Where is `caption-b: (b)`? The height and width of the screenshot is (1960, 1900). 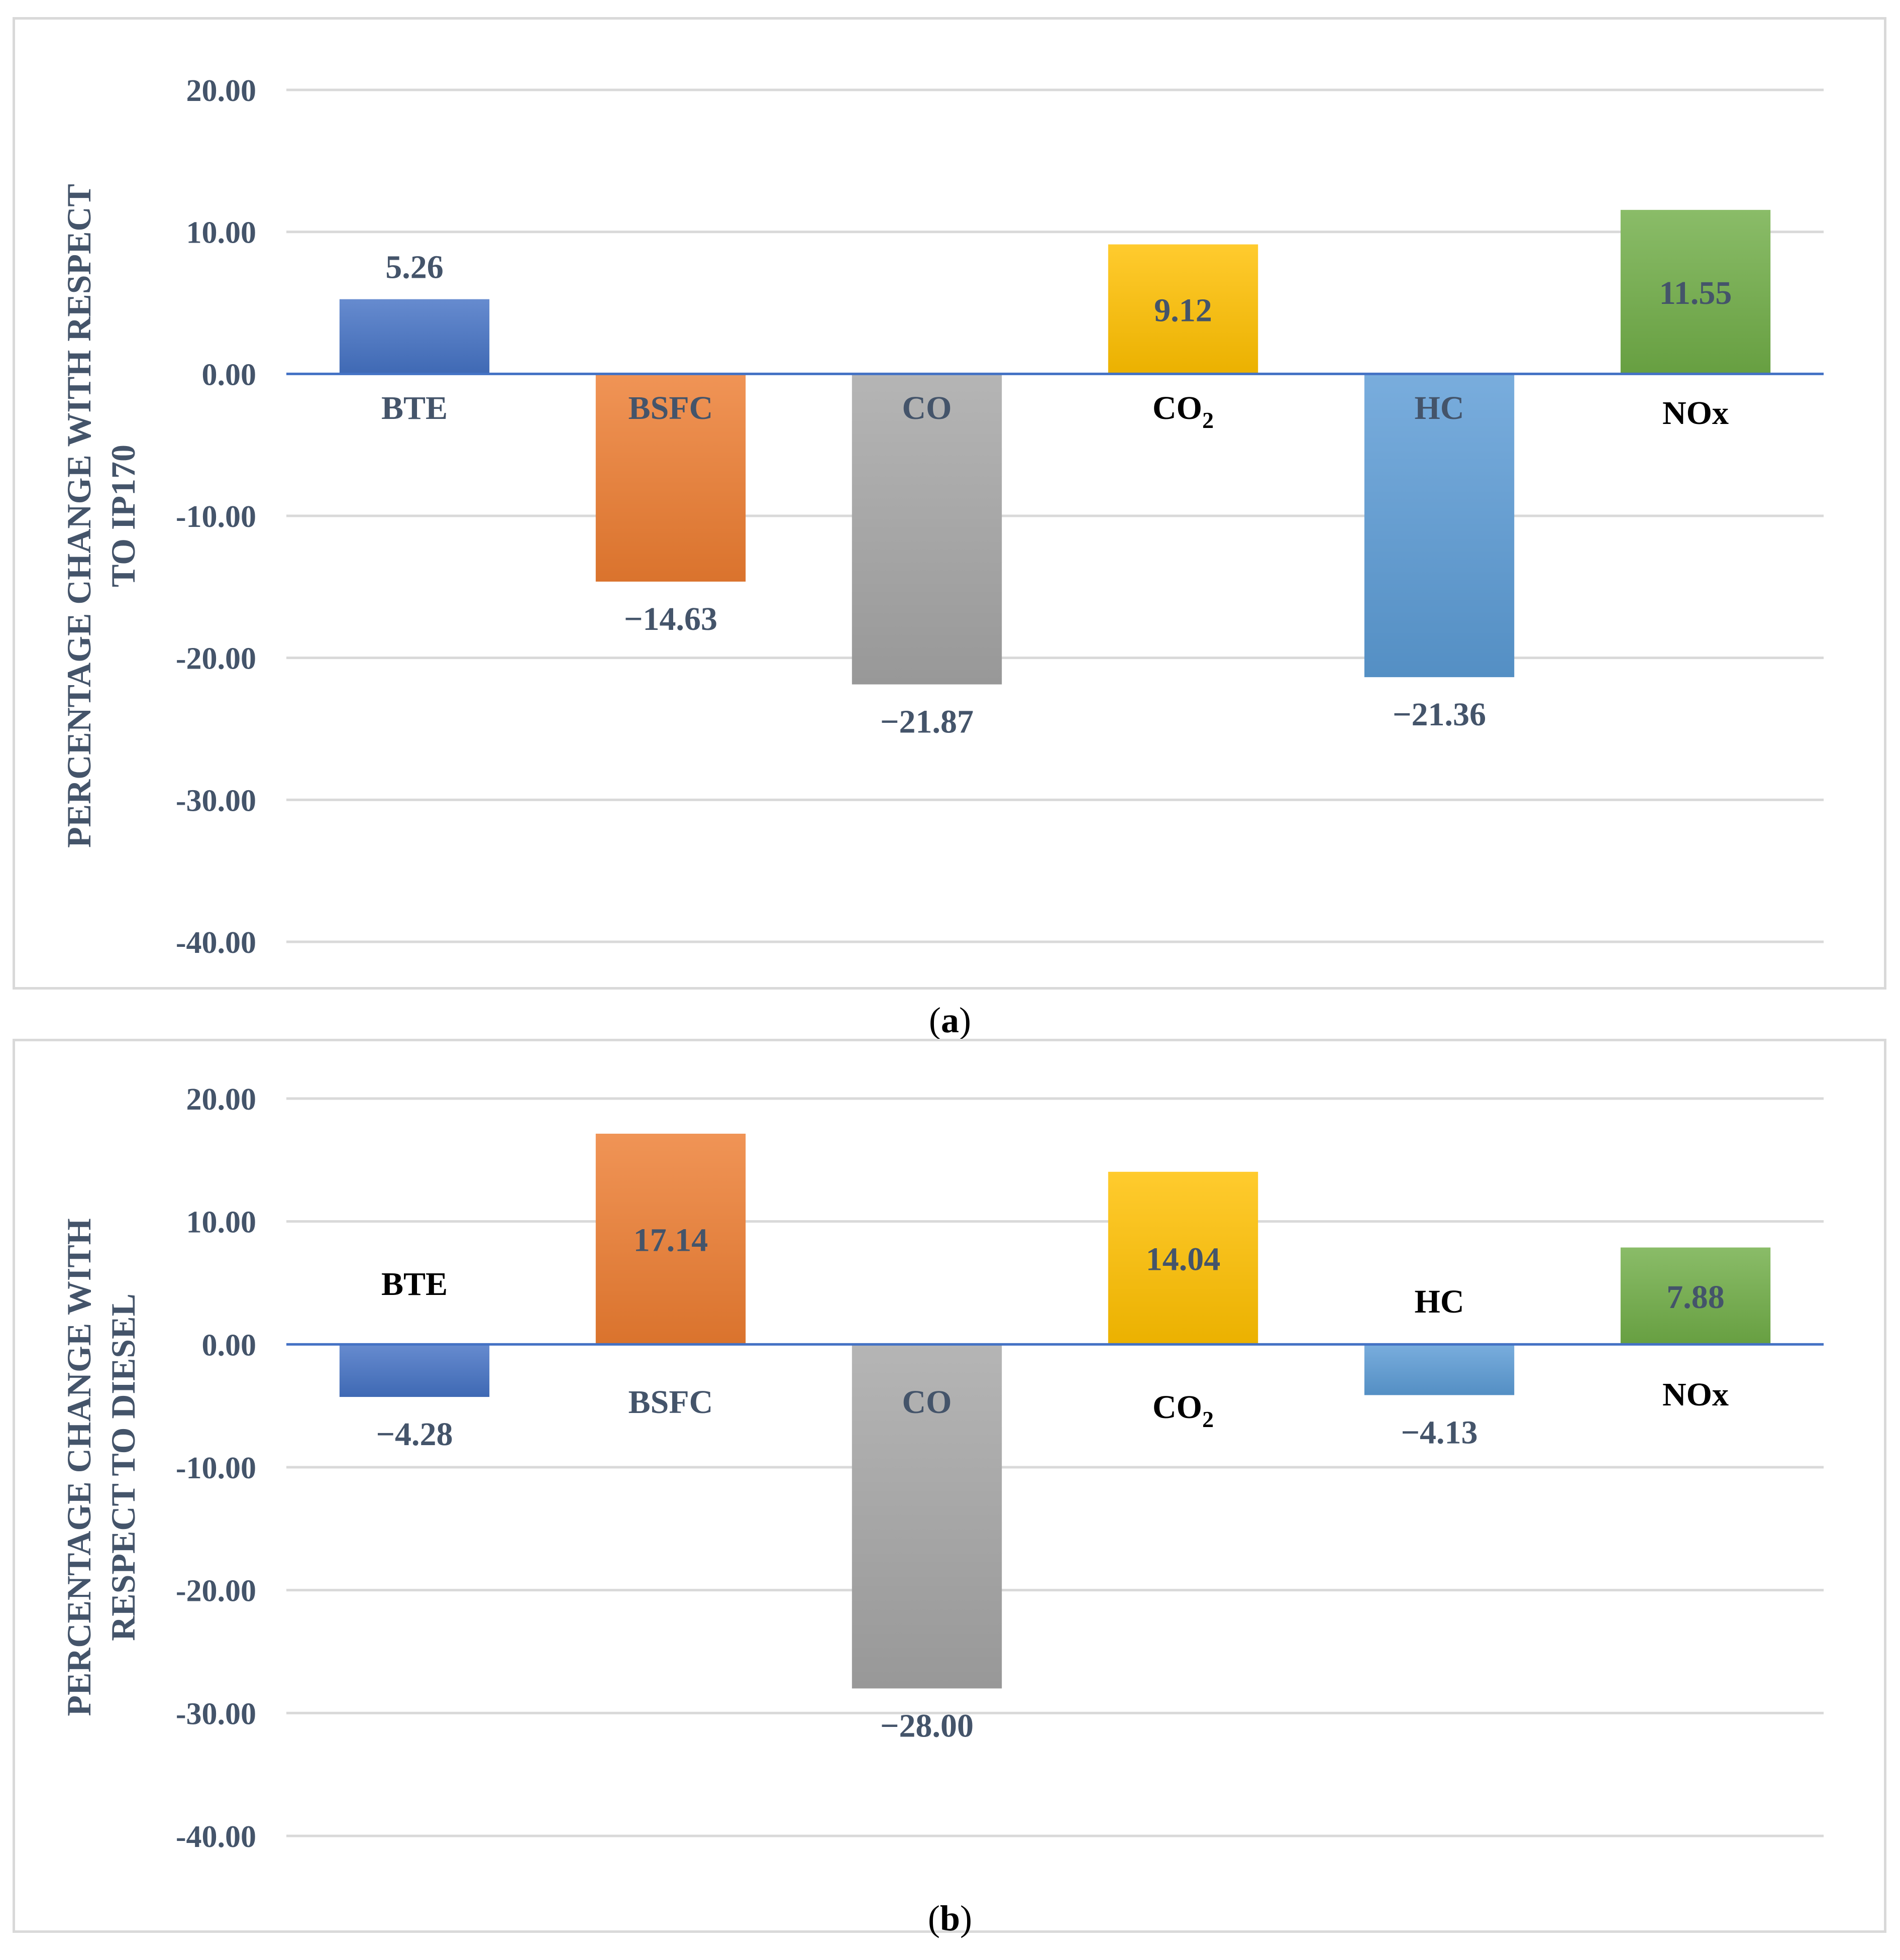 caption-b: (b) is located at coordinates (949, 1918).